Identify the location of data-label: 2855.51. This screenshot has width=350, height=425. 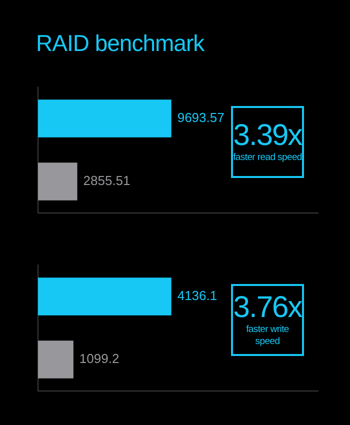
(106, 180).